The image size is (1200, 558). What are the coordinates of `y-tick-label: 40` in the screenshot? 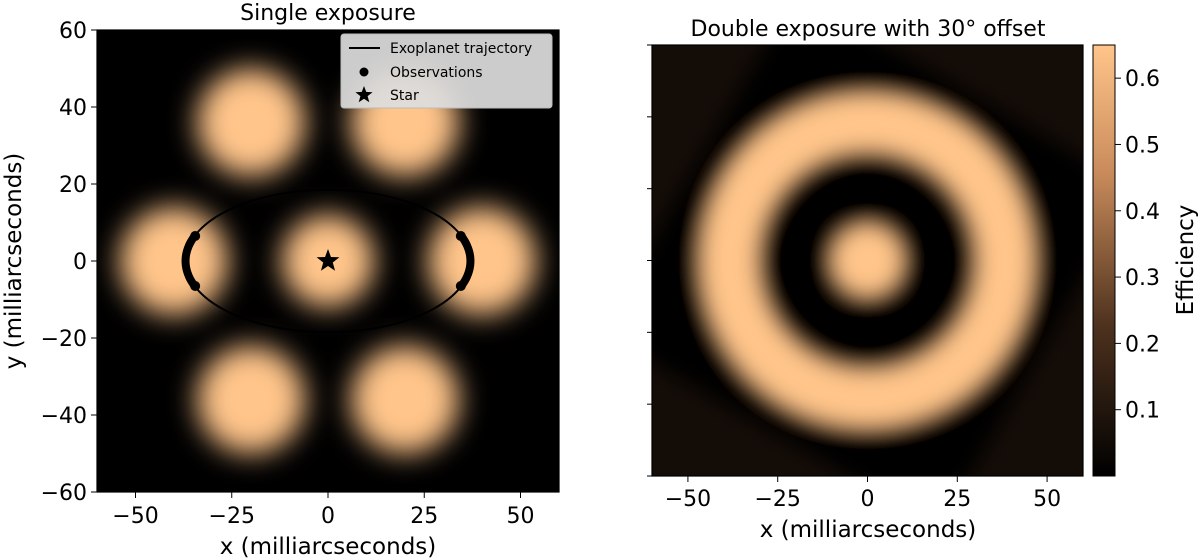 It's located at (73, 108).